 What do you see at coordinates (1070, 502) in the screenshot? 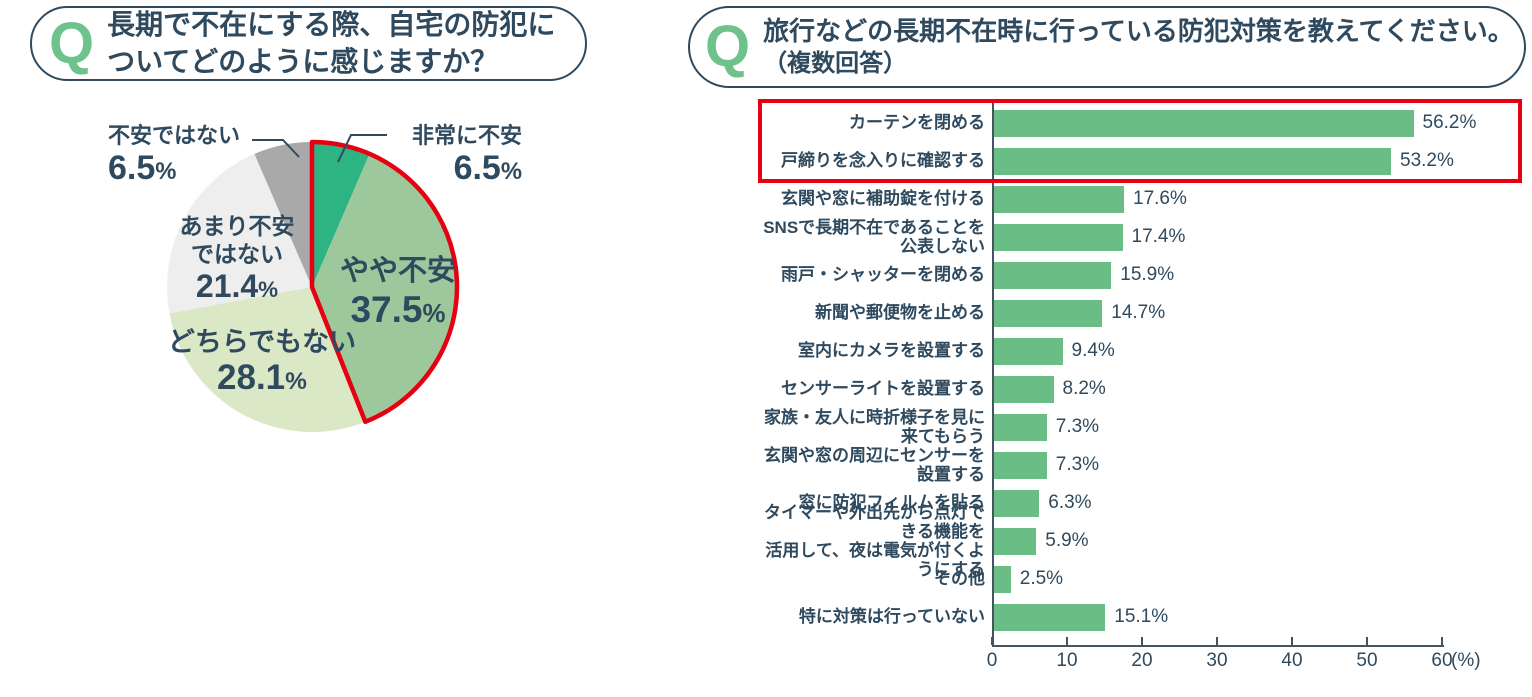
I see `bar-value-label: 6.3%` at bounding box center [1070, 502].